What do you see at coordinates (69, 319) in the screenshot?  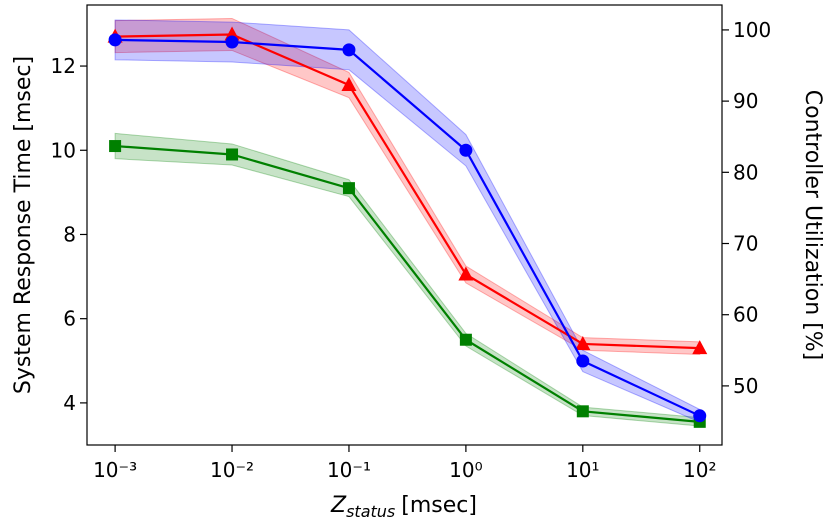 I see `y-tick-label: 6` at bounding box center [69, 319].